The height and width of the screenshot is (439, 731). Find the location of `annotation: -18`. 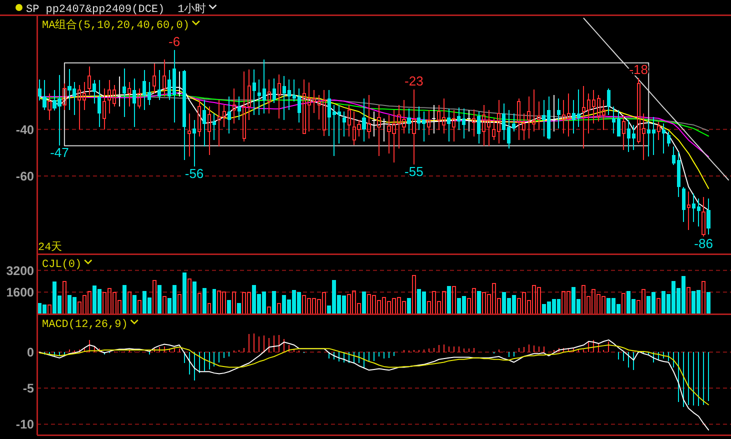

annotation: -18 is located at coordinates (638, 70).